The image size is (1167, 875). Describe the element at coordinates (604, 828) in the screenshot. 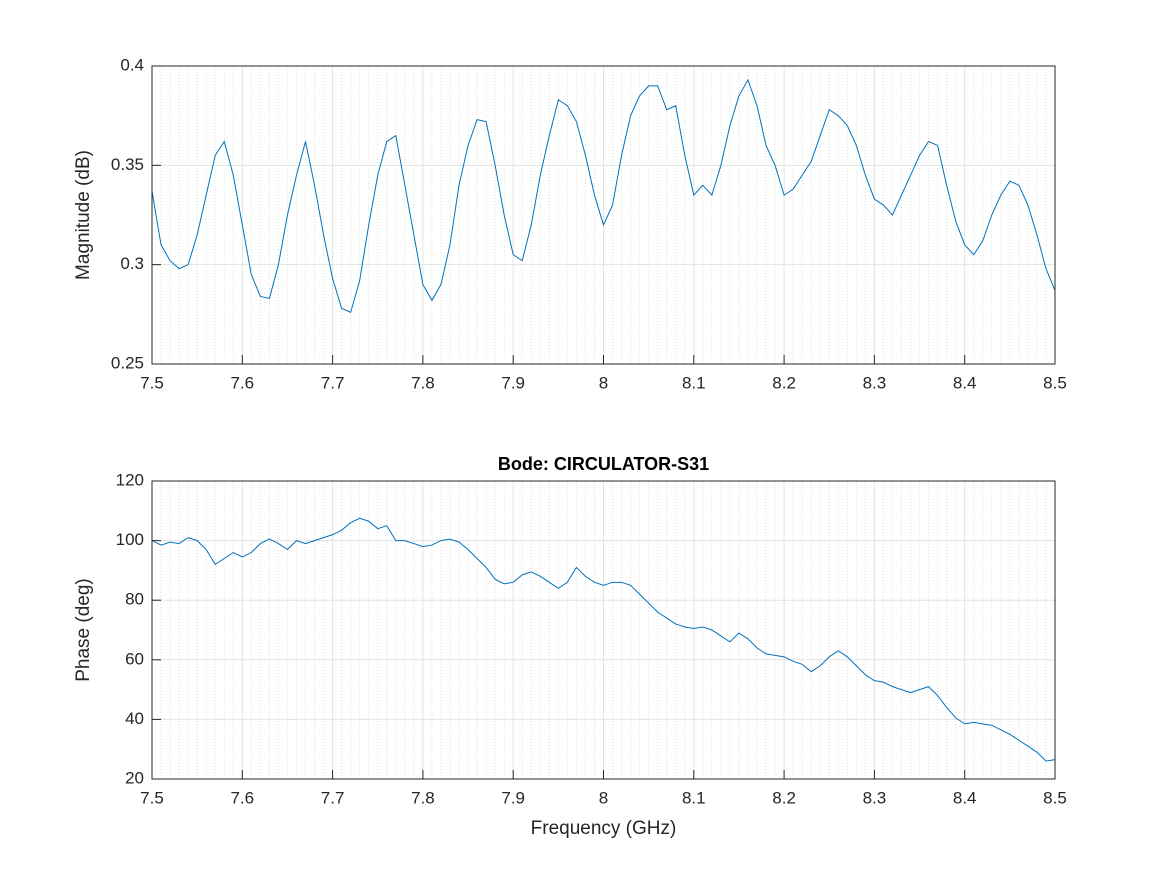

I see `x-axis-label: Frequency (GHz)` at that location.